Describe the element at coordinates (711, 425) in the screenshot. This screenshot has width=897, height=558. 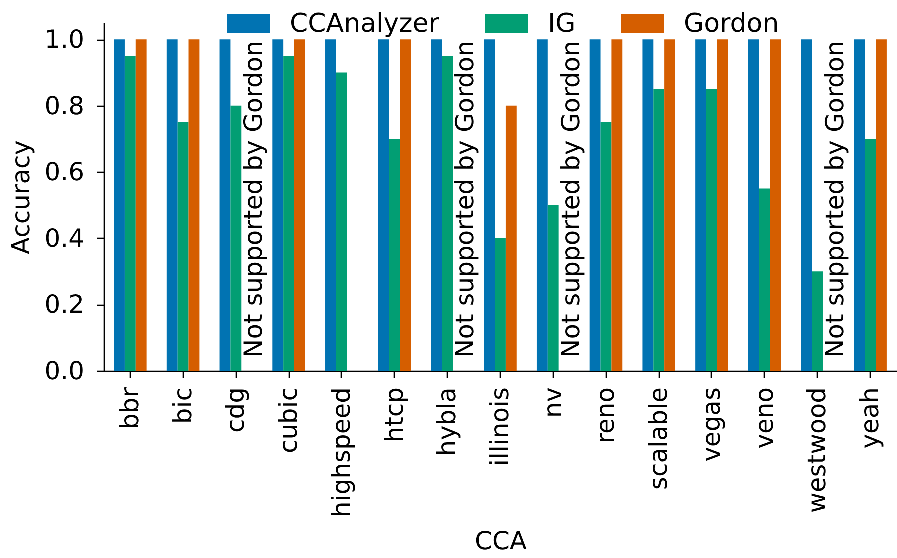
I see `x-tick-label: vegas` at that location.